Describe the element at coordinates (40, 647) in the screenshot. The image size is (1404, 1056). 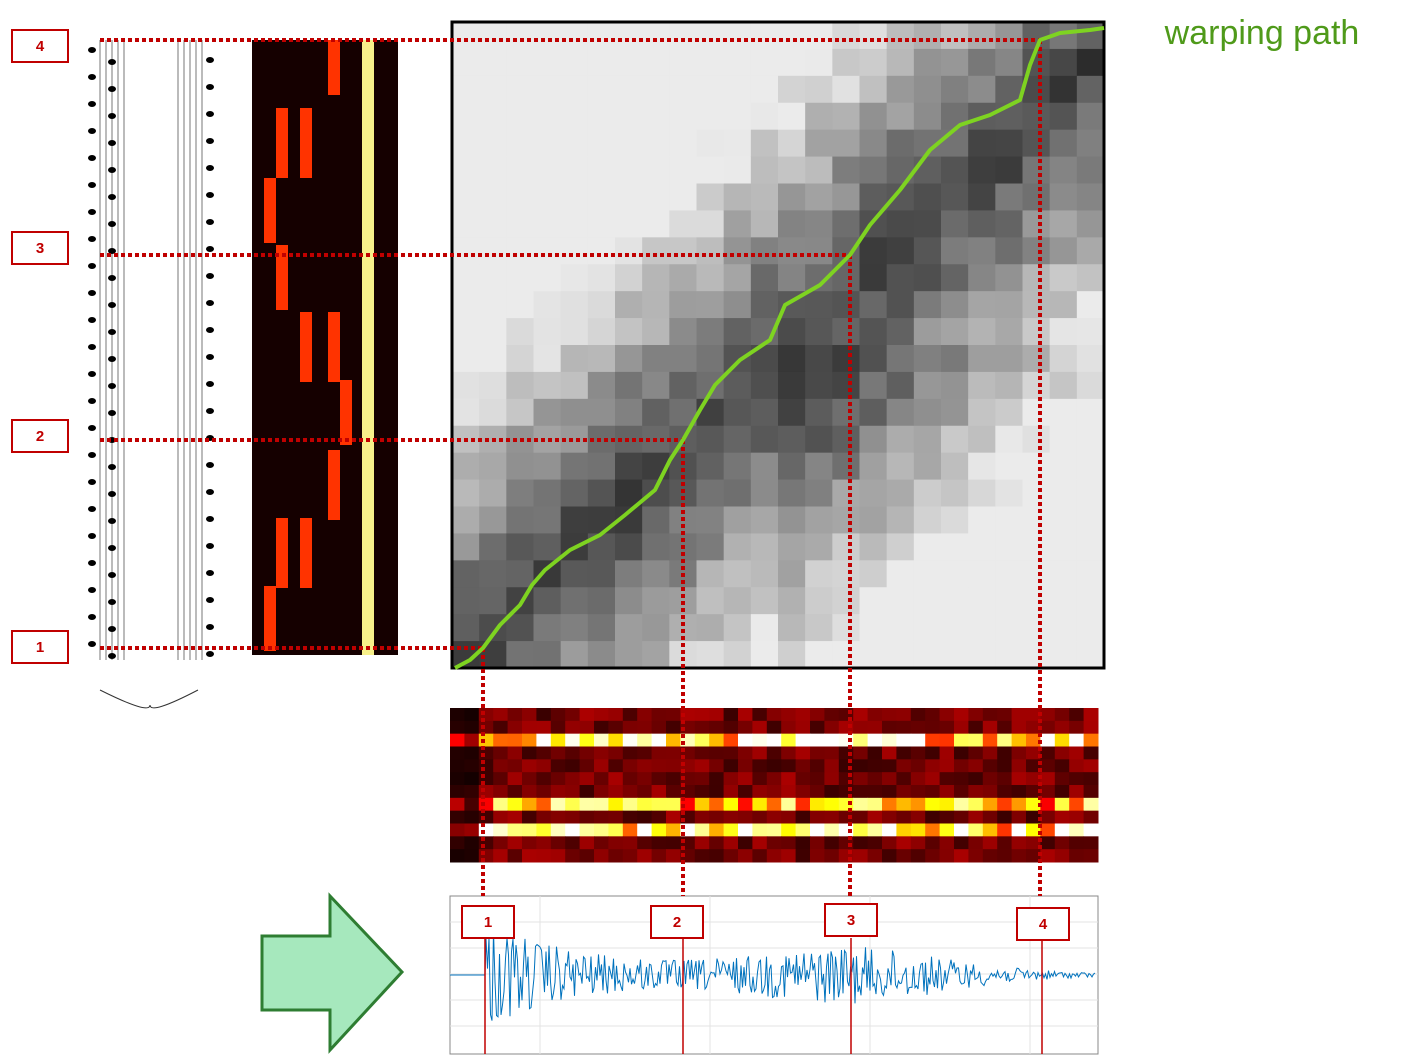
I see `score-marker: 1` at that location.